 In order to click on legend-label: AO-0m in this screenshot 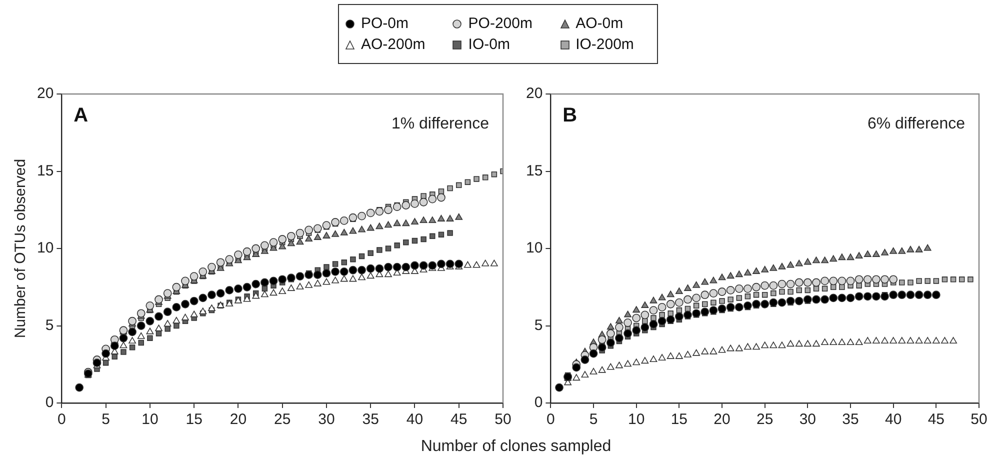, I will do `click(600, 23)`.